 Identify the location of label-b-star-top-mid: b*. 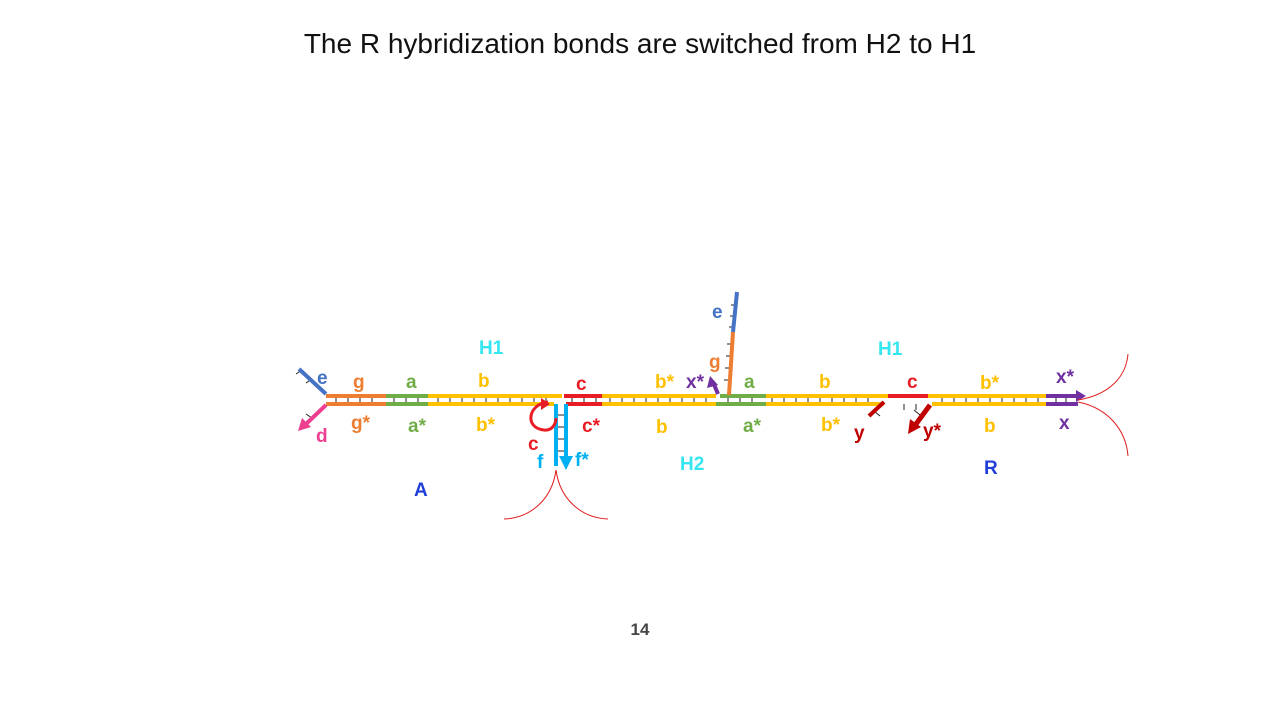
(665, 382).